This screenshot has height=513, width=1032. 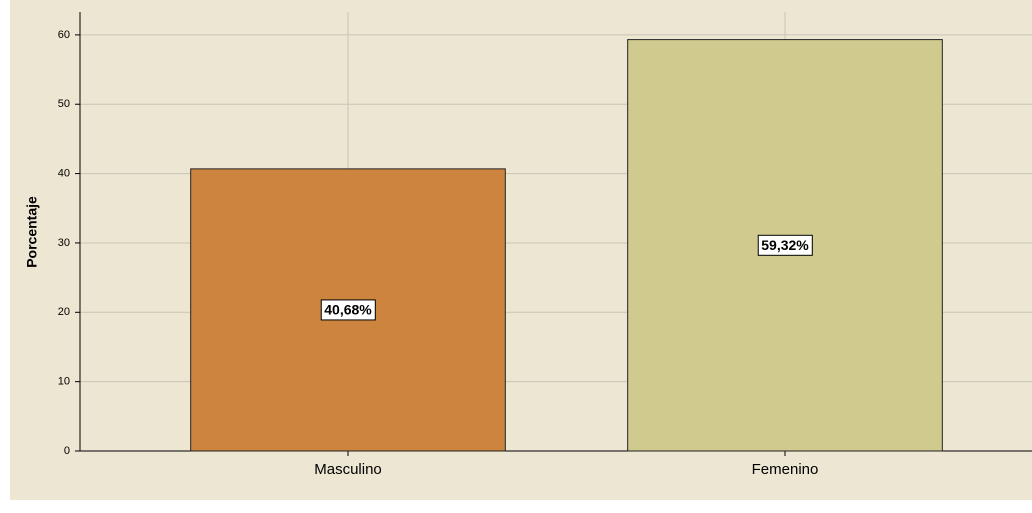 I want to click on y-tick-label: 50, so click(x=64, y=104).